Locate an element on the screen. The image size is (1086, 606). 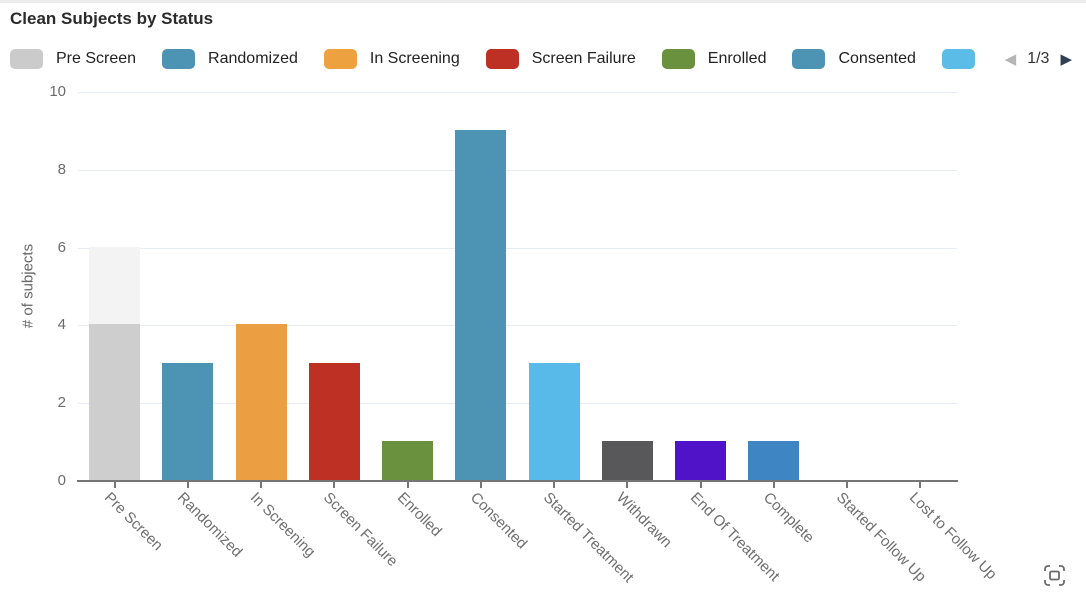
y-tick-label-8: 8 is located at coordinates (61, 169).